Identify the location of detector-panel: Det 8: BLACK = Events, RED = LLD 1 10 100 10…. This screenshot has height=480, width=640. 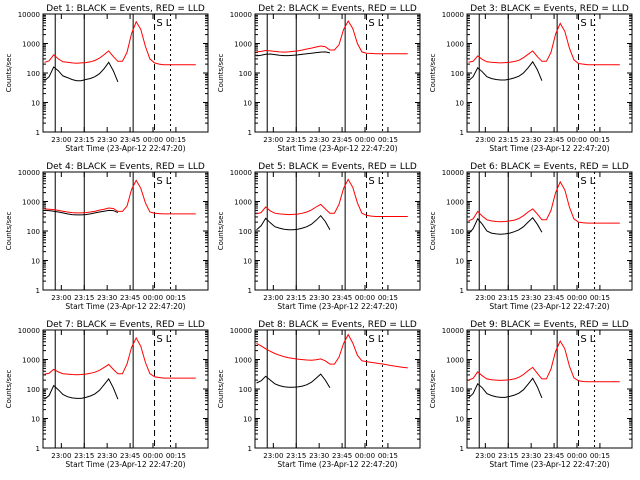
(319, 394).